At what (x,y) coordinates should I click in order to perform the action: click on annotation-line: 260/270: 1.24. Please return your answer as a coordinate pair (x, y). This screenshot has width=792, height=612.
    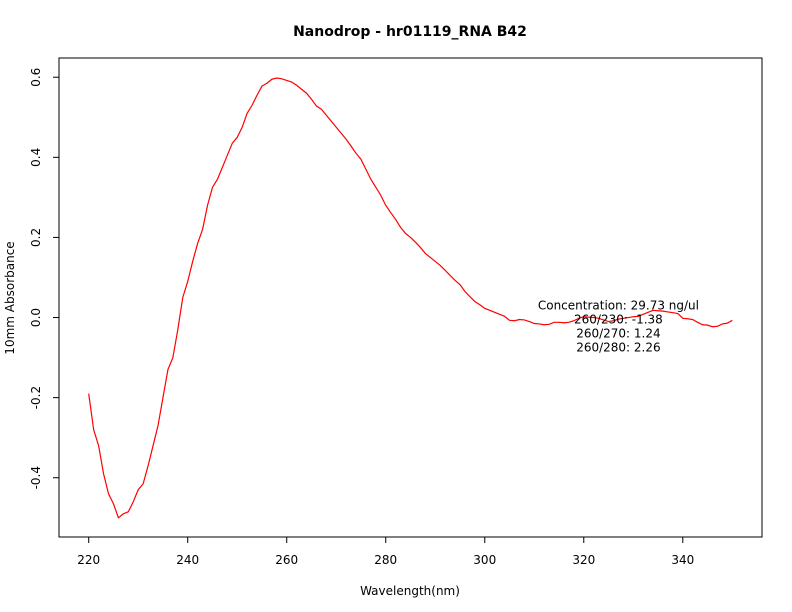
    Looking at the image, I should click on (618, 334).